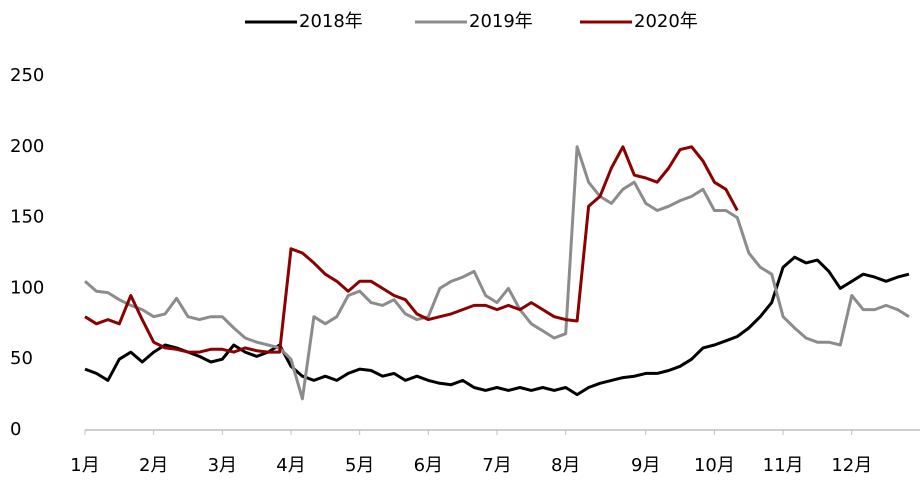 The image size is (922, 485). What do you see at coordinates (496, 465) in the screenshot?
I see `x-tick-label: 7月` at bounding box center [496, 465].